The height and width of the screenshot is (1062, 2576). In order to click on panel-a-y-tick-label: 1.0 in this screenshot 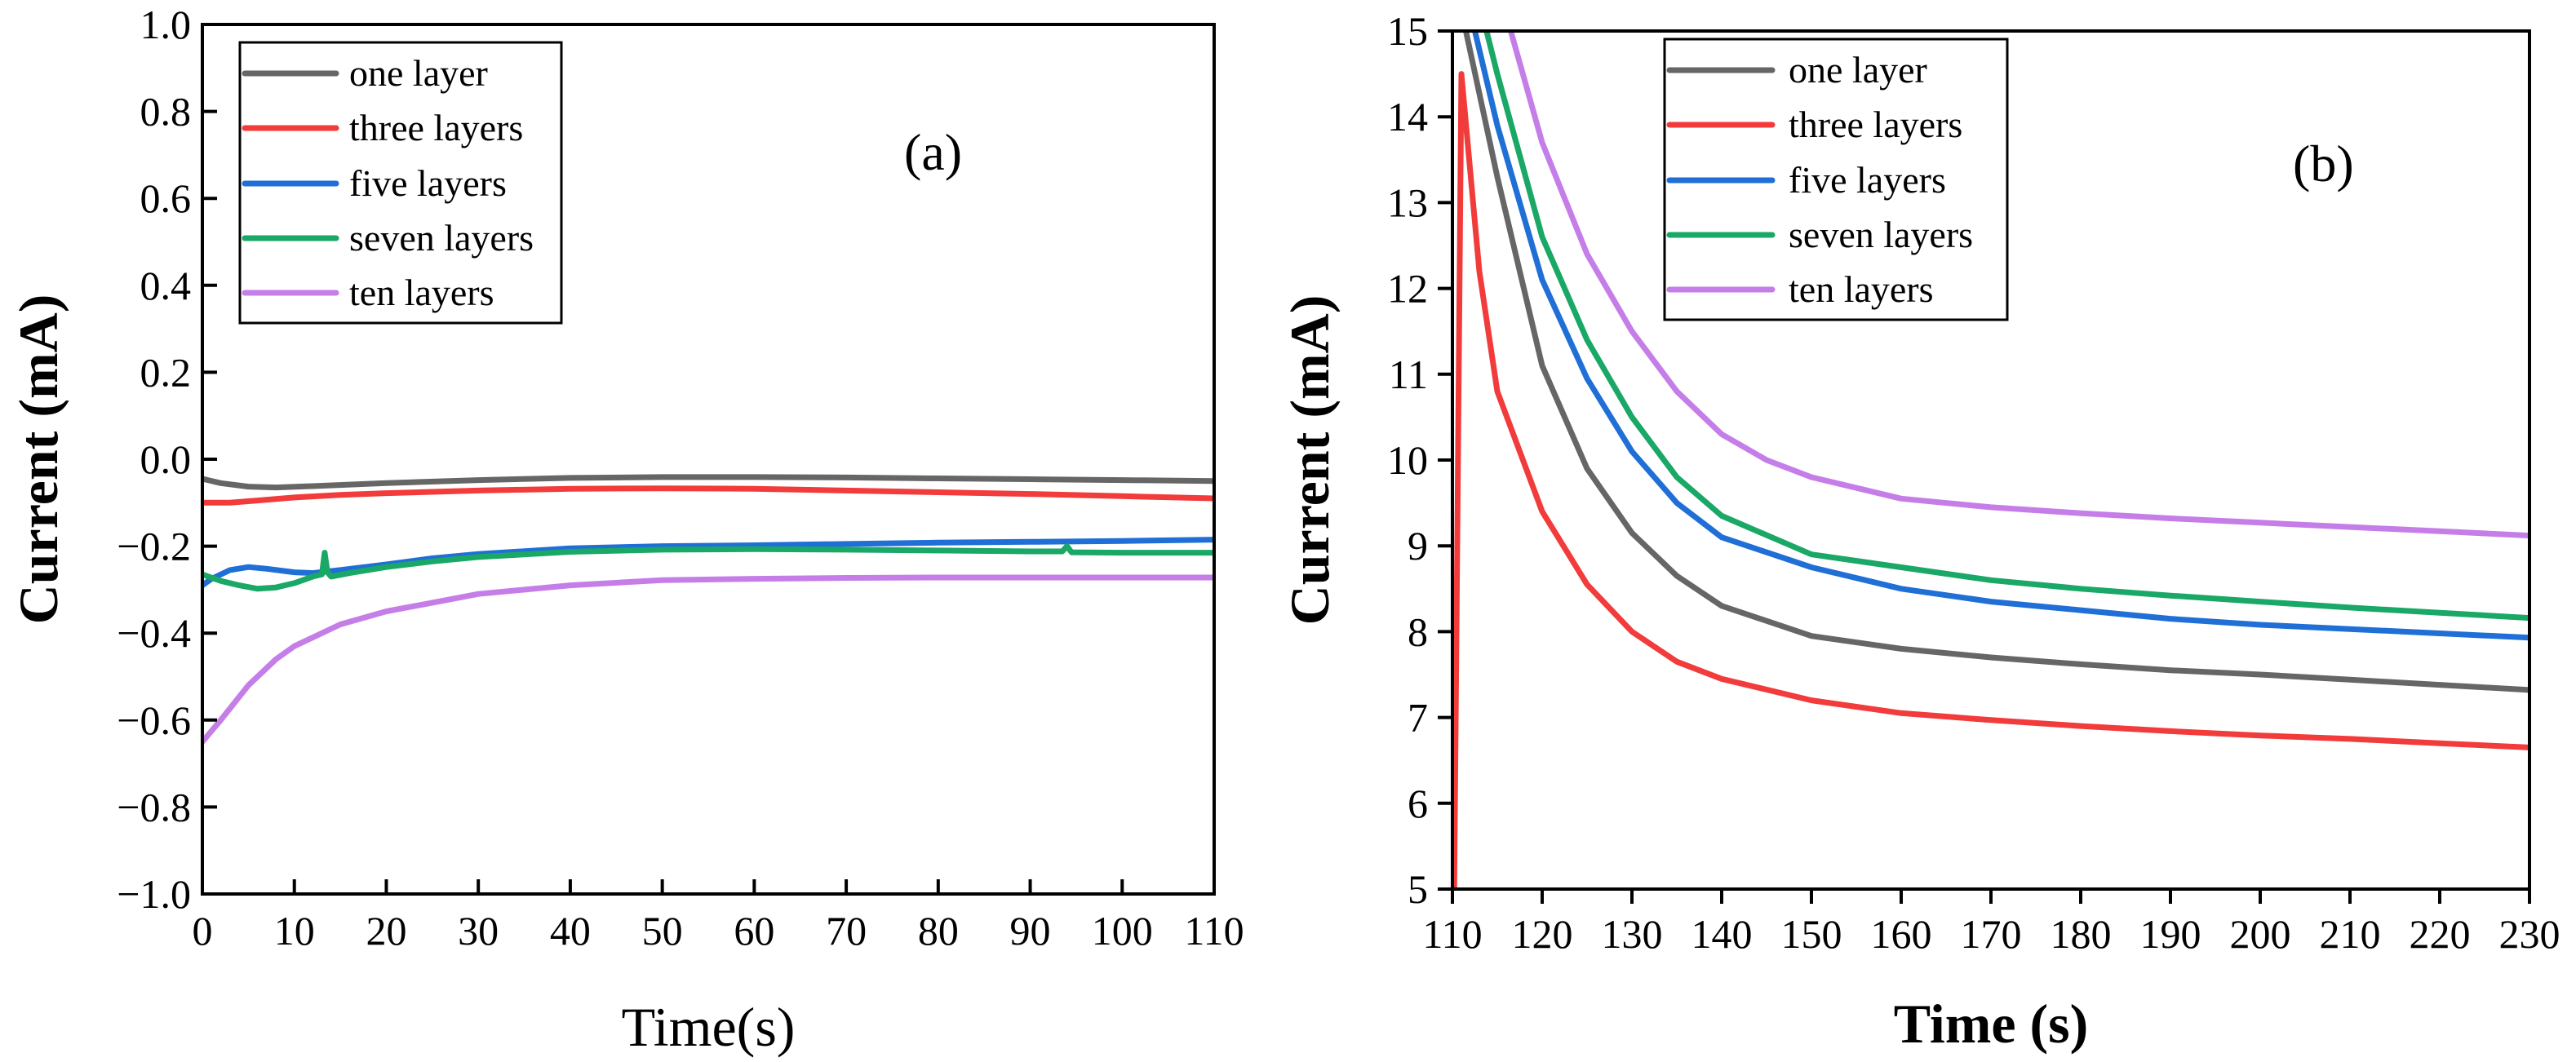, I will do `click(166, 24)`.